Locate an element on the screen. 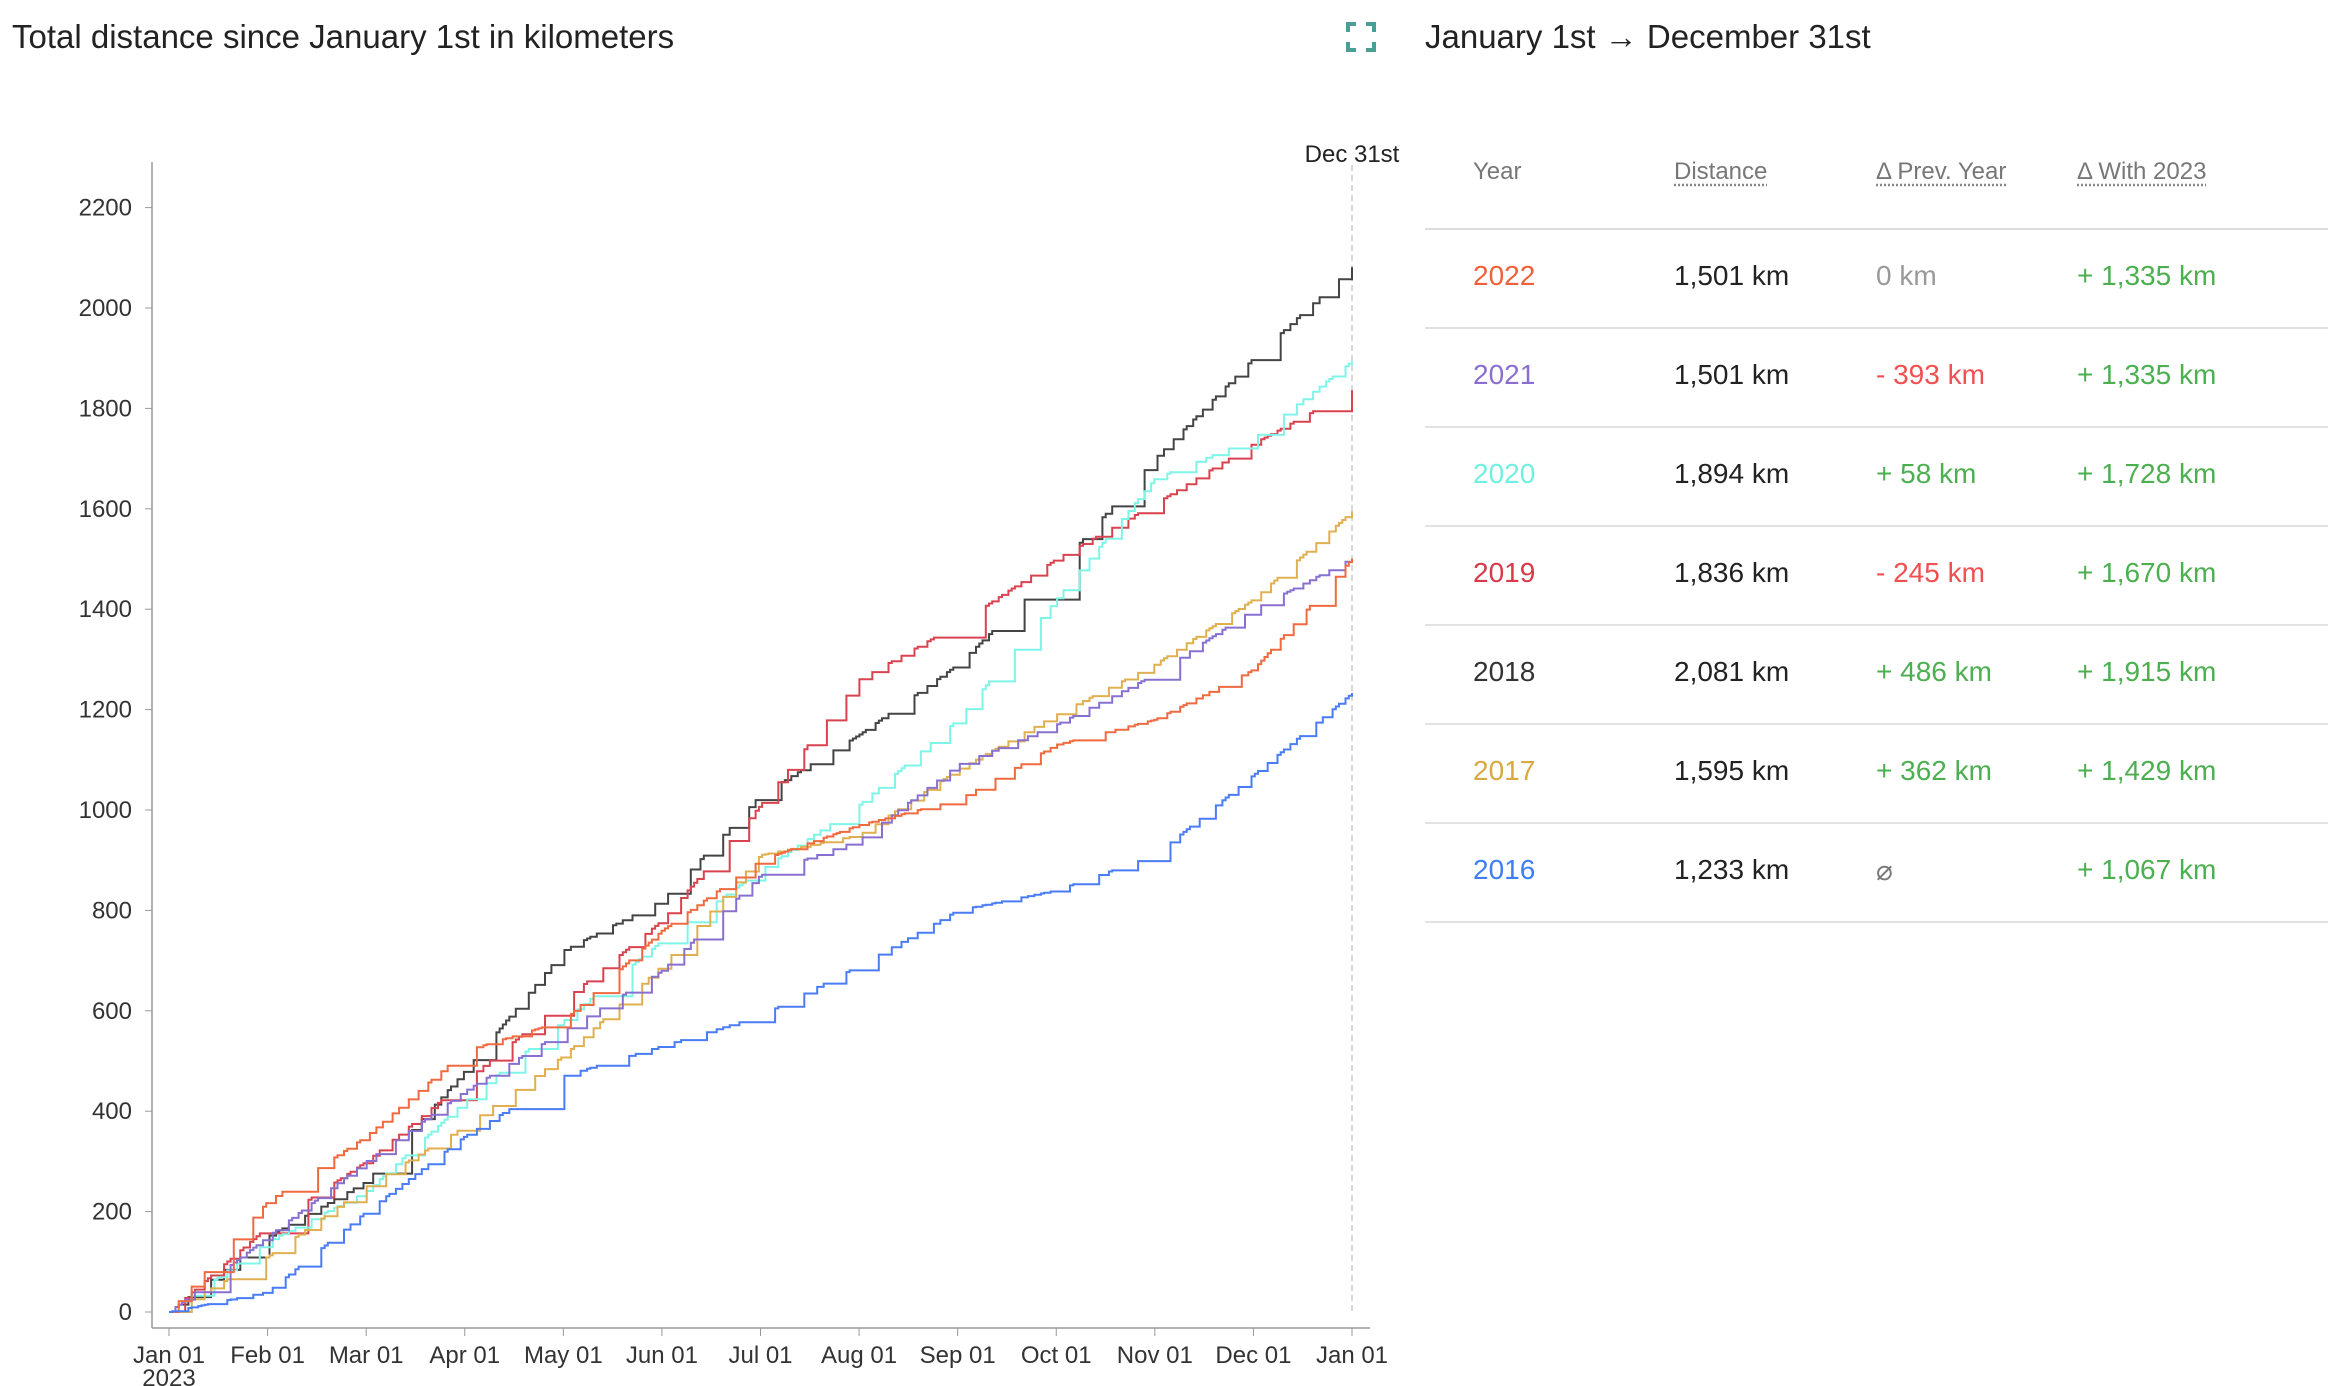  table-row: 2020 1,894 km + 58 km + 1,728 km is located at coordinates (1876, 477).